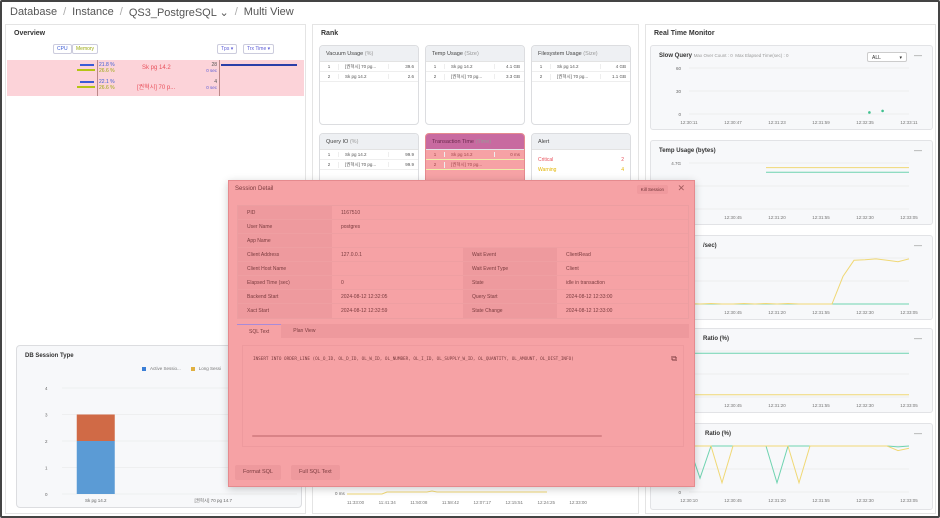  What do you see at coordinates (679, 91) in the screenshot?
I see `y-tick-label: 30` at bounding box center [679, 91].